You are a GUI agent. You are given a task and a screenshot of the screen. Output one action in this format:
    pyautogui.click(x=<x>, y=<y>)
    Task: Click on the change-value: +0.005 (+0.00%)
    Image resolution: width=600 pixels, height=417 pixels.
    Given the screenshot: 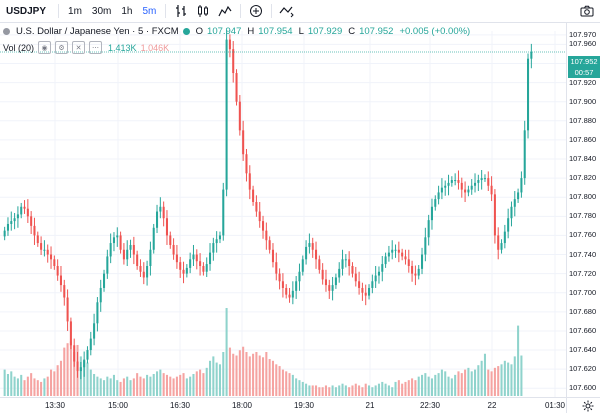 What is the action you would take?
    pyautogui.click(x=435, y=31)
    